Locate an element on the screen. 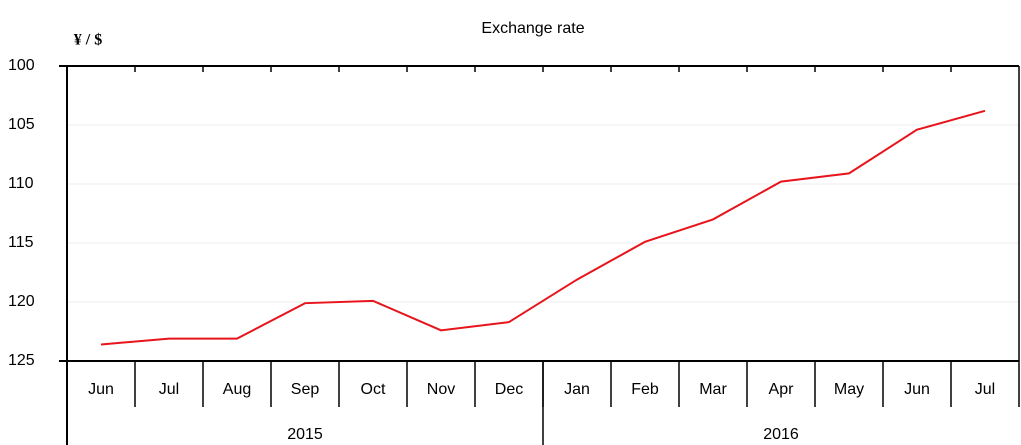 The image size is (1021, 445). x-tick-label: Jan is located at coordinates (577, 389).